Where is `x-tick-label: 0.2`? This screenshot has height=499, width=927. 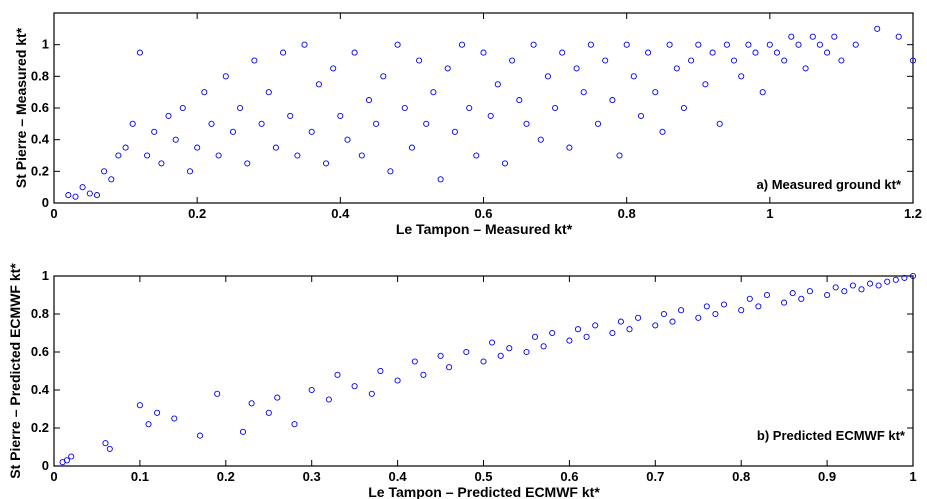 x-tick-label: 0.2 is located at coordinates (197, 213).